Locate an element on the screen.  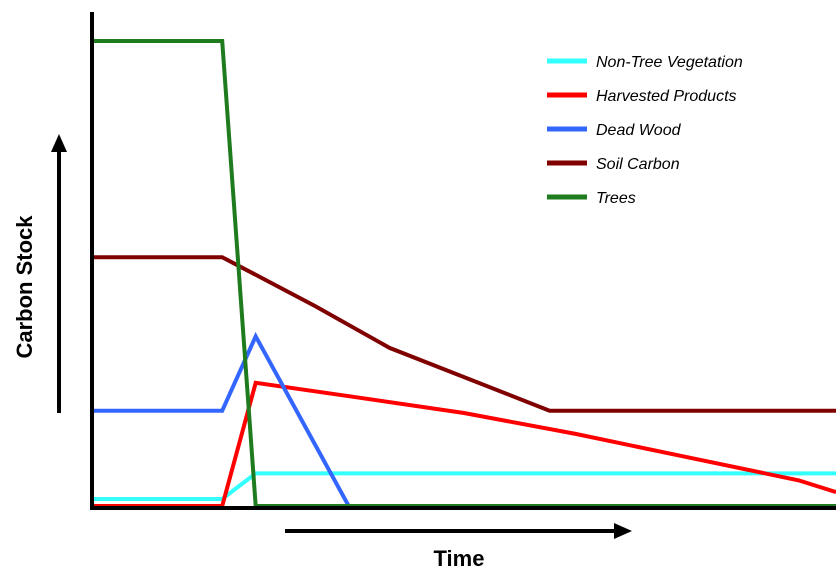
y-direction-arrow is located at coordinates (59, 273).